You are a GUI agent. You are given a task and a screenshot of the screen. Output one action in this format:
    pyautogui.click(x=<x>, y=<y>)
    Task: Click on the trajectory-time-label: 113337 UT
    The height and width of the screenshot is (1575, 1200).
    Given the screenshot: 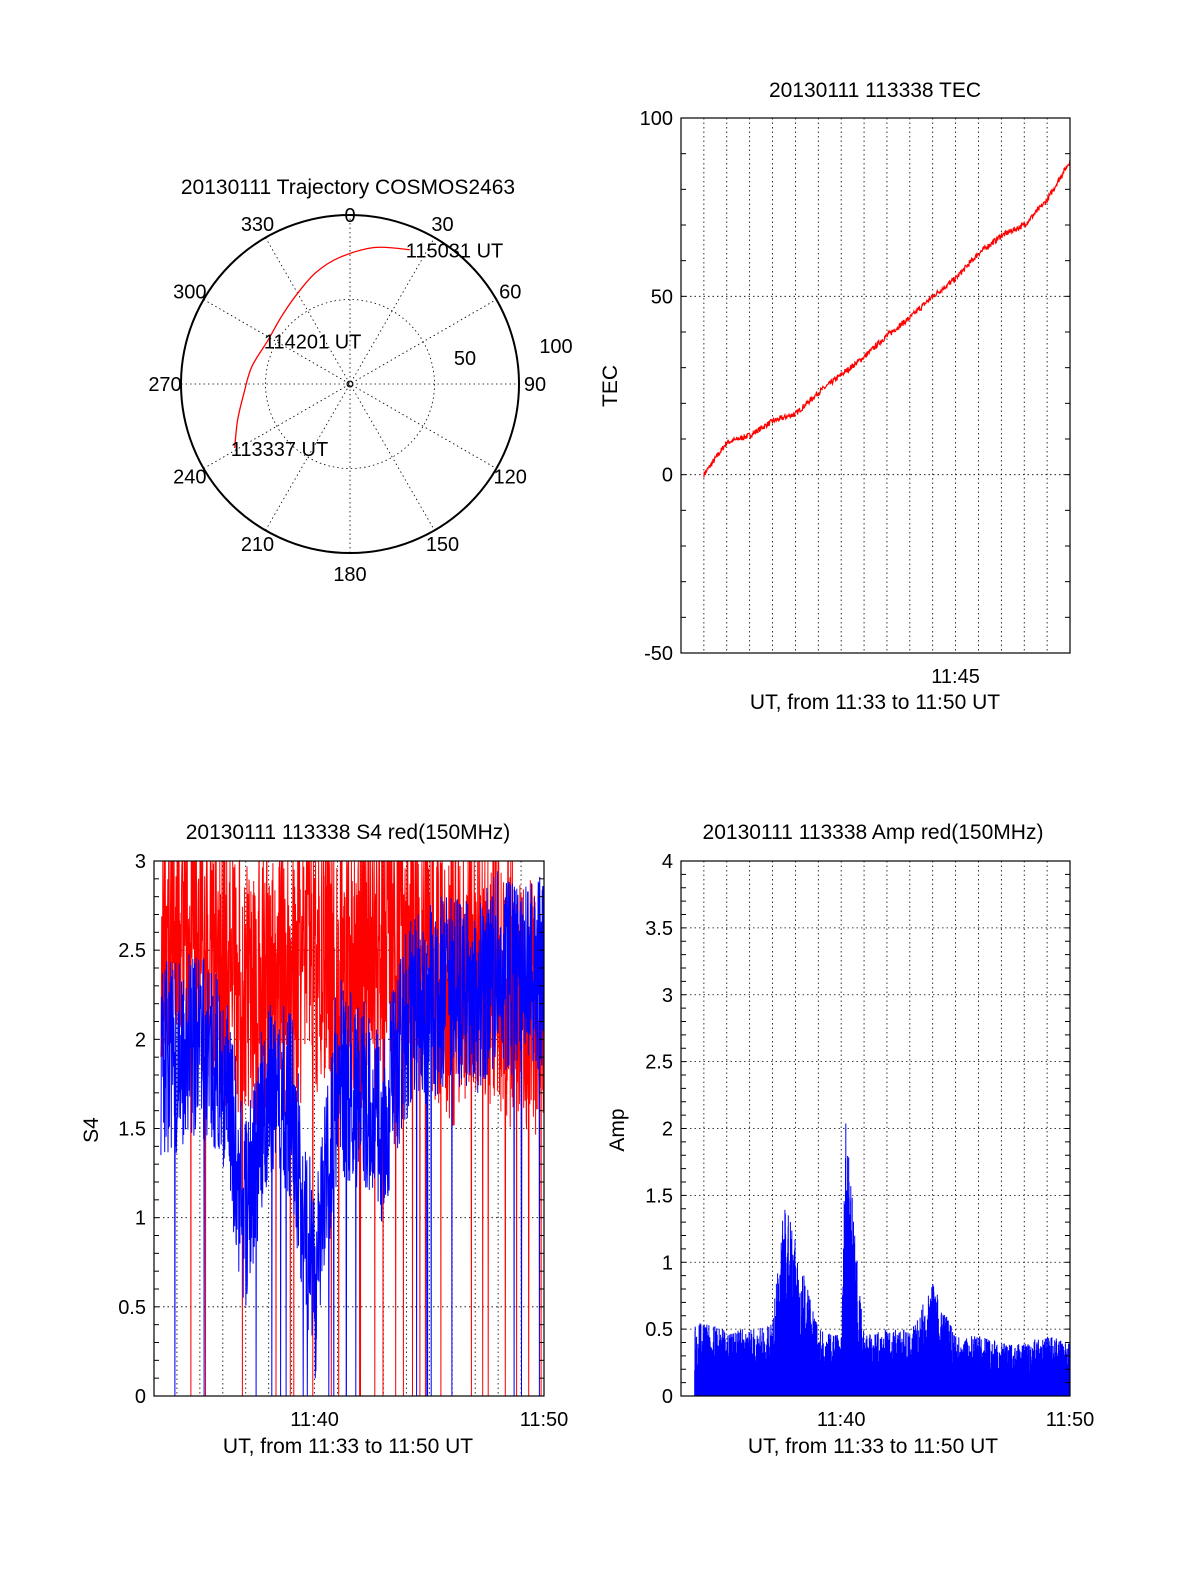 What is the action you would take?
    pyautogui.click(x=279, y=450)
    